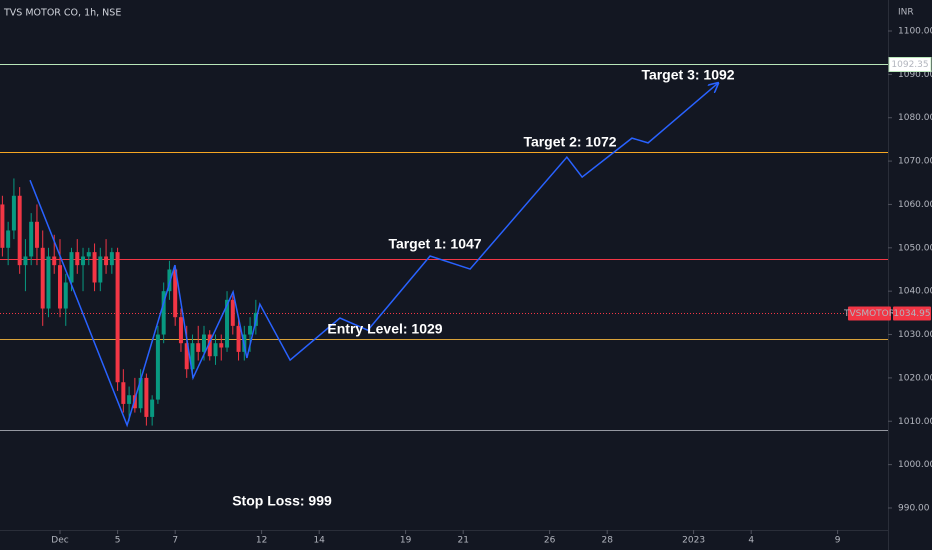 This screenshot has width=932, height=550. I want to click on x-tick-label: 4, so click(751, 541).